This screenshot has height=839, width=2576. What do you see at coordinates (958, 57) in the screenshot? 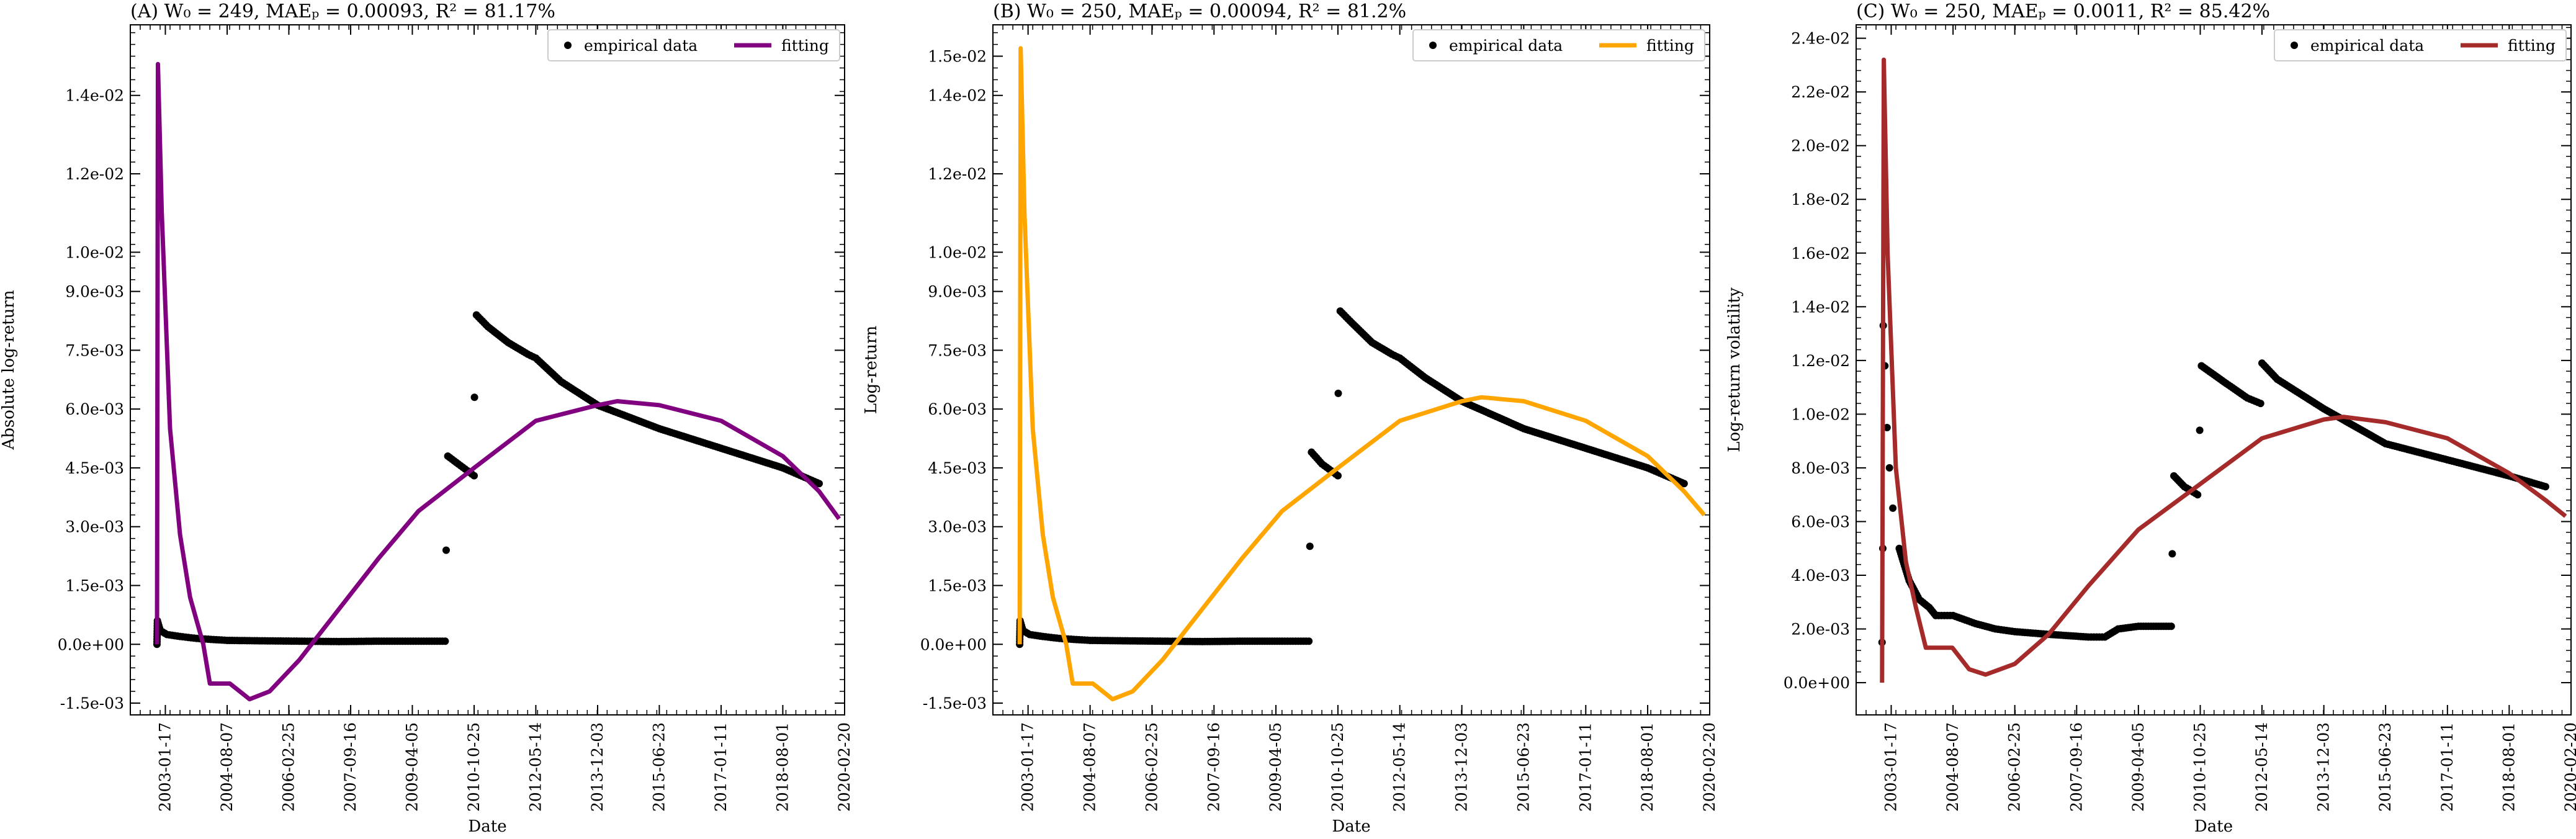
I see `y-tick-label: 1.5e-02` at bounding box center [958, 57].